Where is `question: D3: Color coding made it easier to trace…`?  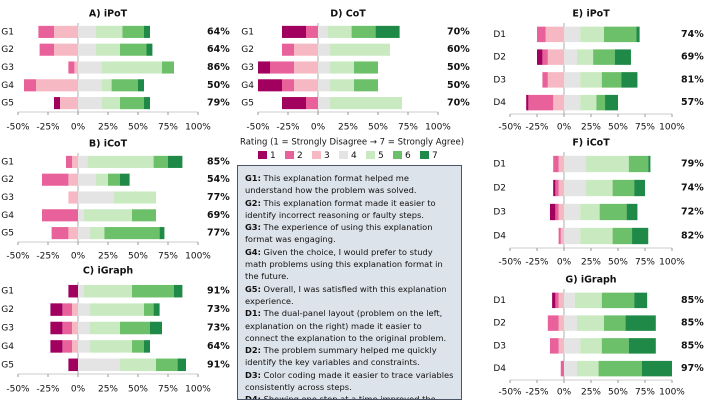
question: D3: Color coding made it easier to trace… is located at coordinates (349, 381).